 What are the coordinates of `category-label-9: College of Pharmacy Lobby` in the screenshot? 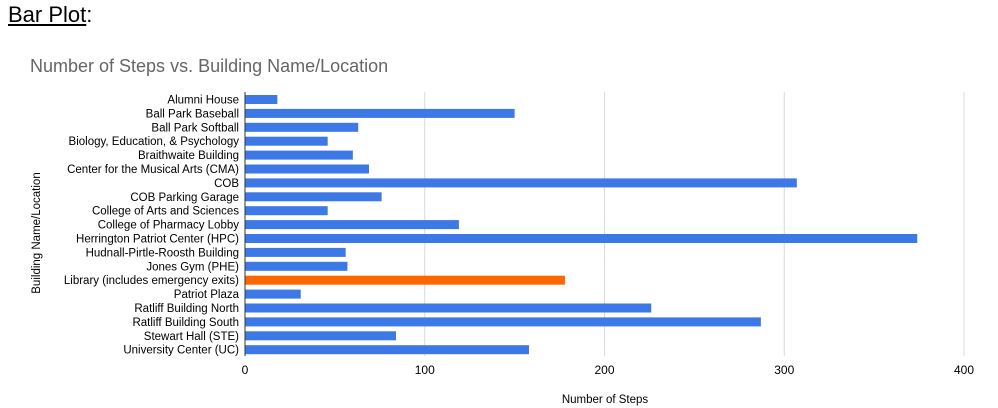 It's located at (169, 226).